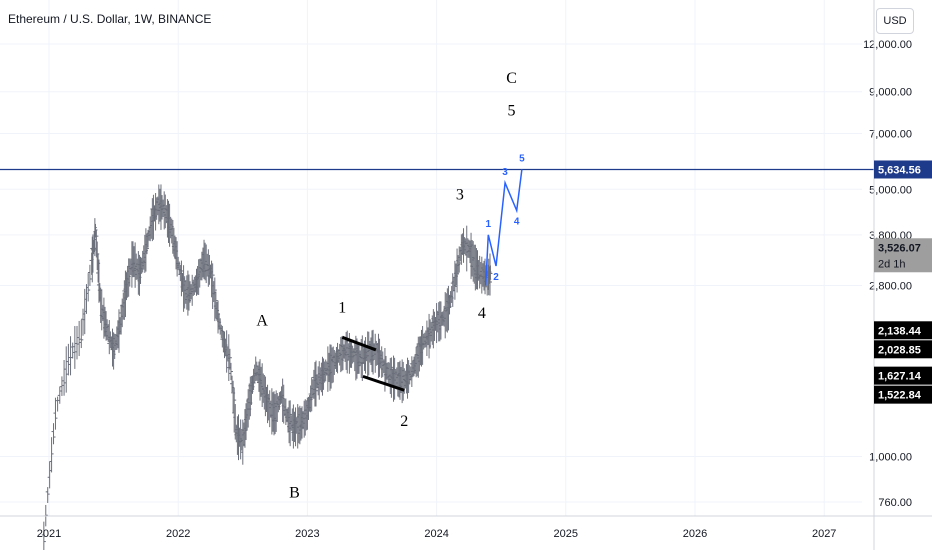  I want to click on wave-projection: 1 2 3 4 5, so click(504, 219).